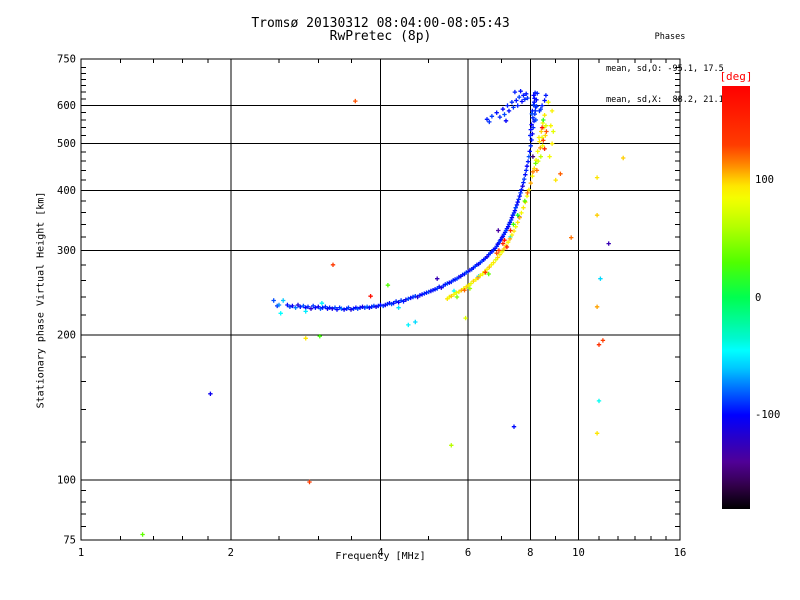 This screenshot has height=600, width=800. Describe the element at coordinates (468, 553) in the screenshot. I see `x-tick-label: 6` at that location.